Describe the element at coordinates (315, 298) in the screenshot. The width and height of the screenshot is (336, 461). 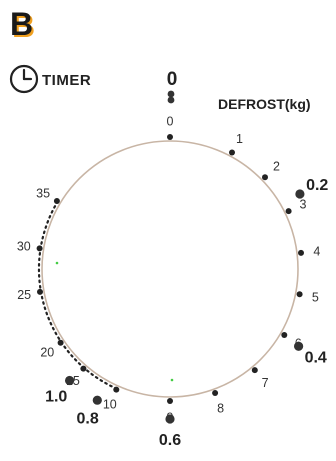
I see `timer-tick-label: 5` at that location.